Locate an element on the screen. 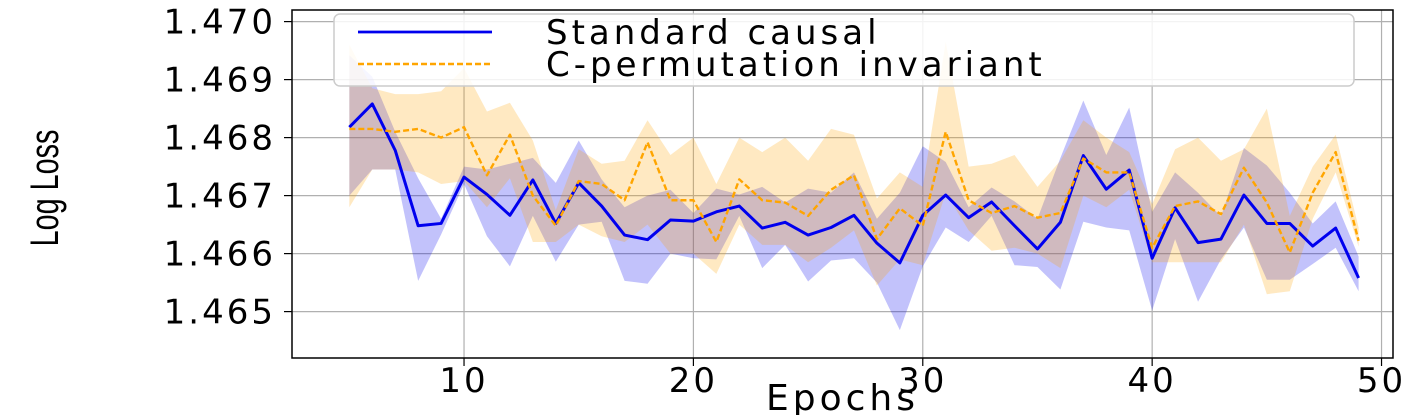 This screenshot has width=1420, height=415. y-axis-ticks: 1.465 1.466 1.467 1.468 1.469 1.470 is located at coordinates (228, 168).